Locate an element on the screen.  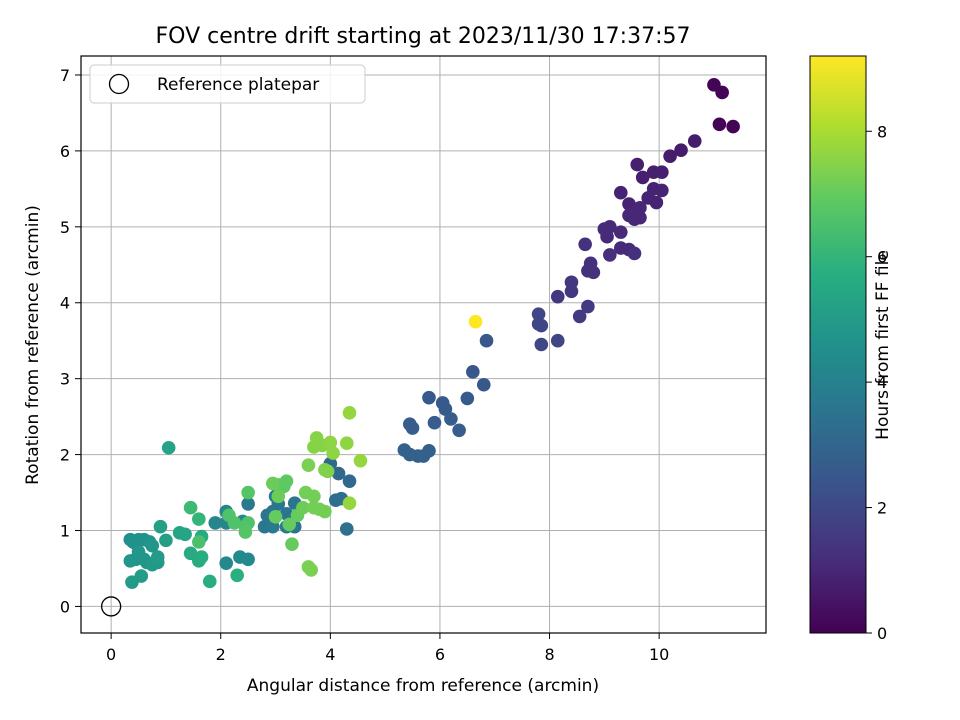
x-axis-ticks: 0 2 4 6 8 10 is located at coordinates (387, 648).